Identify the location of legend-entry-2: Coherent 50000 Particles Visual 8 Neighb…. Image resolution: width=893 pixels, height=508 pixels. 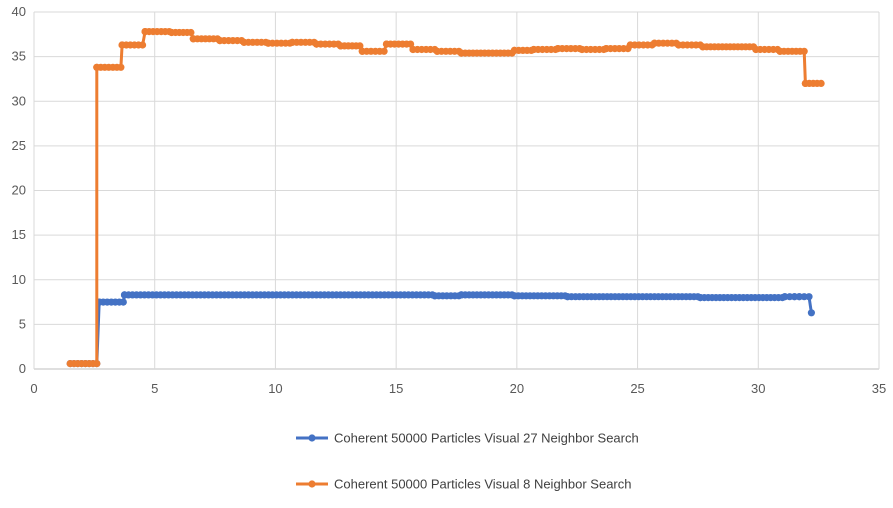
(464, 484).